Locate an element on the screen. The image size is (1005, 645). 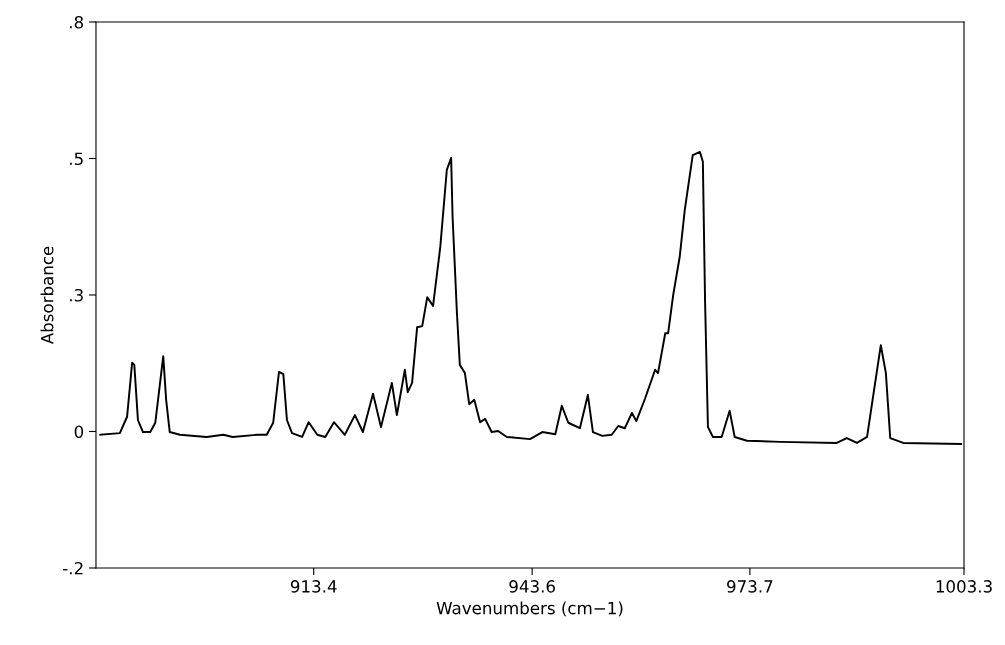
x-axis-title: Wavenumbers (cm−1) is located at coordinates (529, 609).